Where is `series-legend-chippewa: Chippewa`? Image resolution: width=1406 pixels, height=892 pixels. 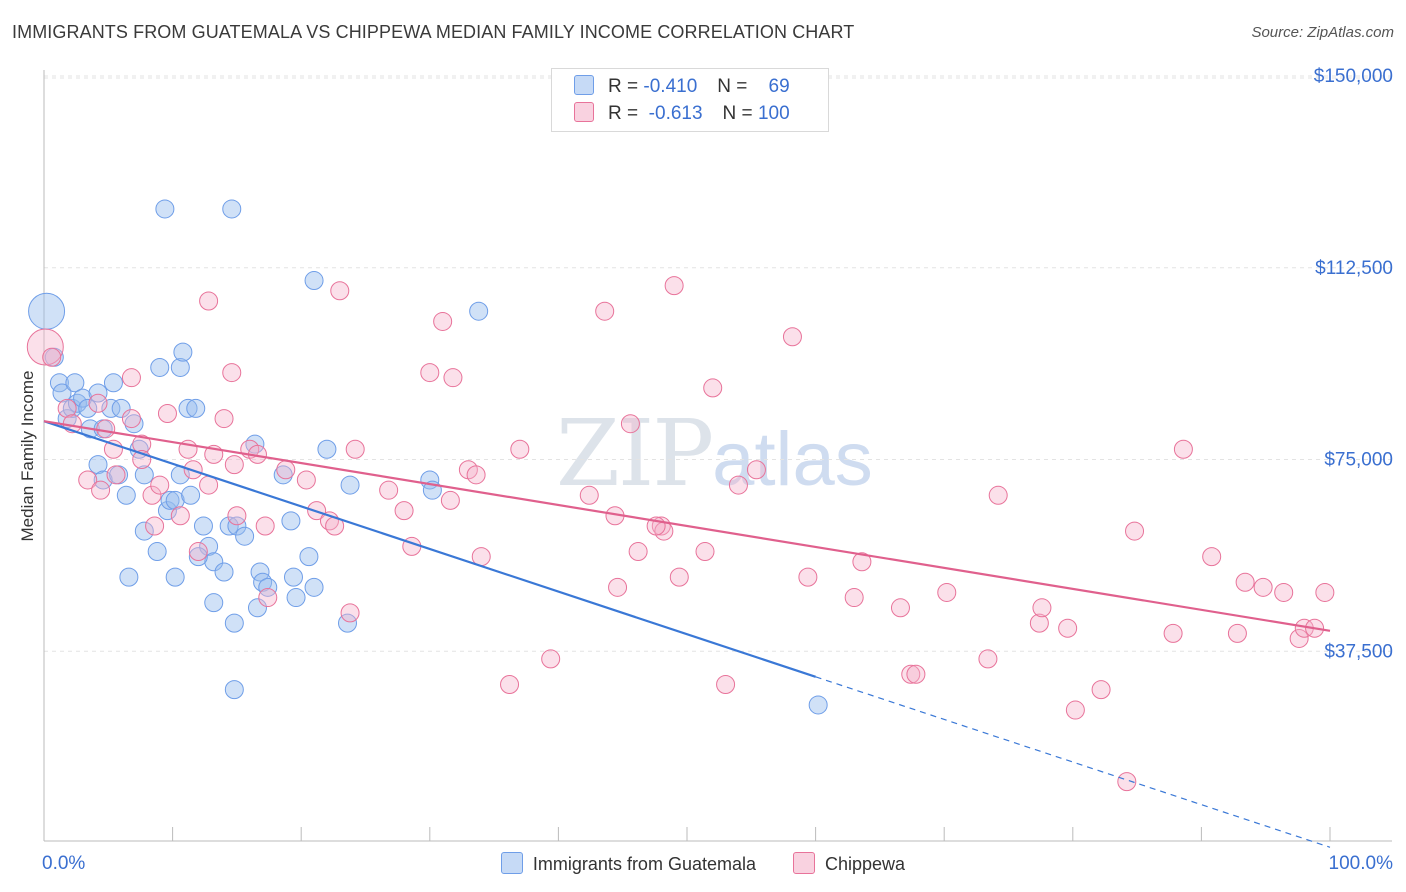
series-legend-chippewa: Chippewa is located at coordinates (849, 863).